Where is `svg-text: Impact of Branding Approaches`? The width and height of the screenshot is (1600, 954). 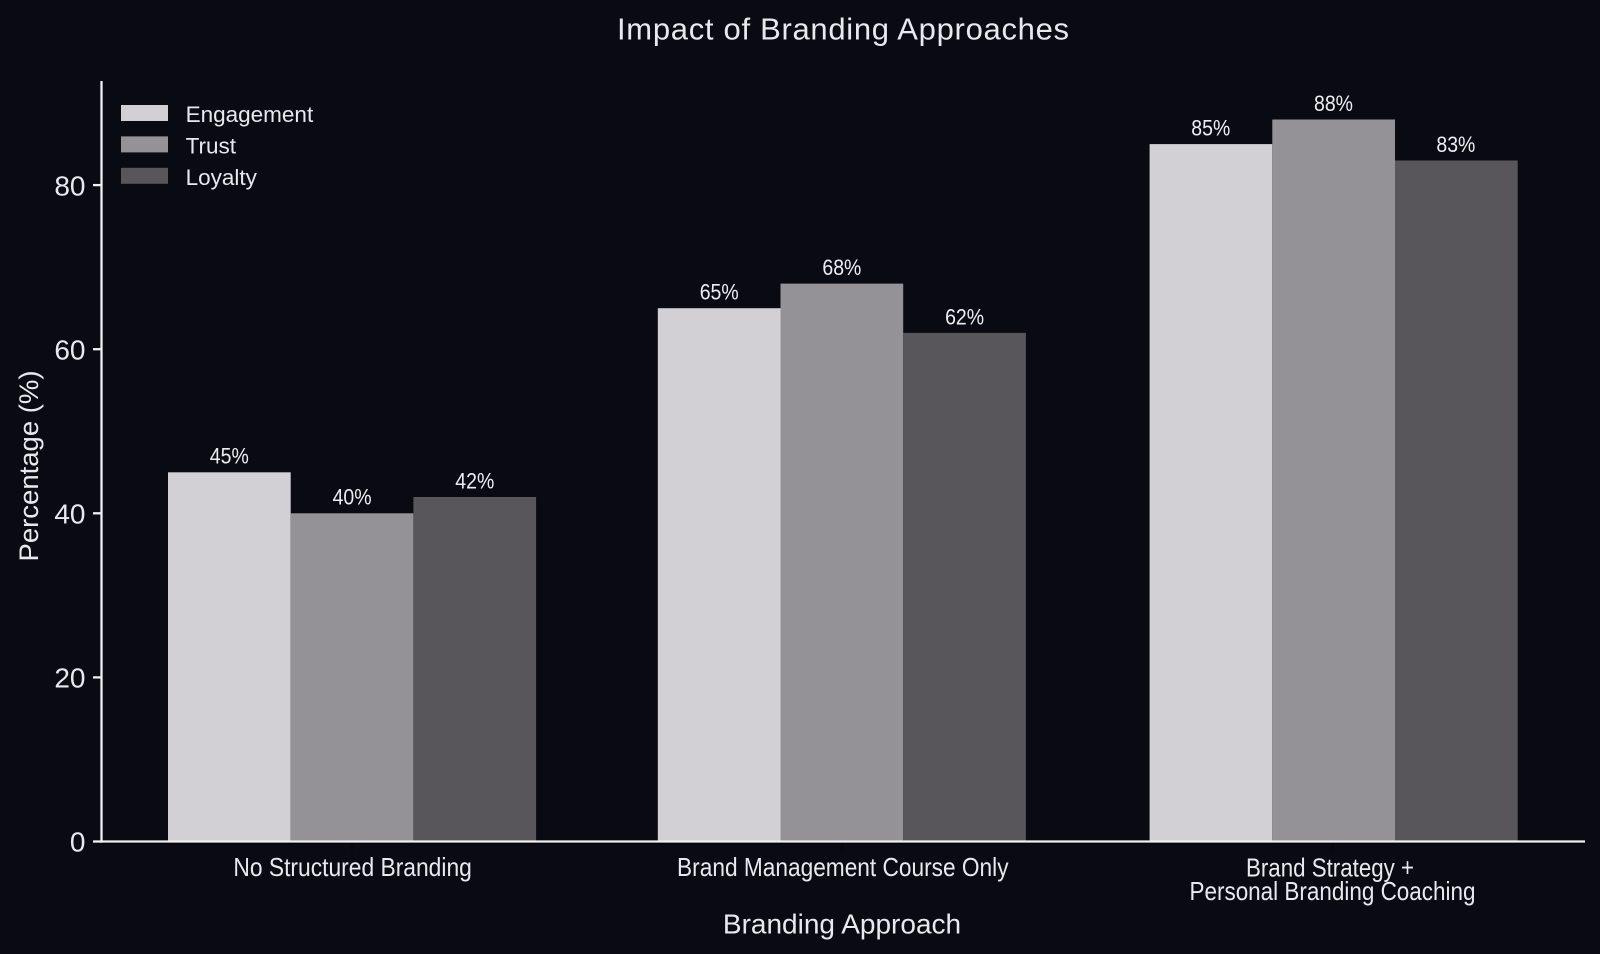 svg-text: Impact of Branding Approaches is located at coordinates (843, 29).